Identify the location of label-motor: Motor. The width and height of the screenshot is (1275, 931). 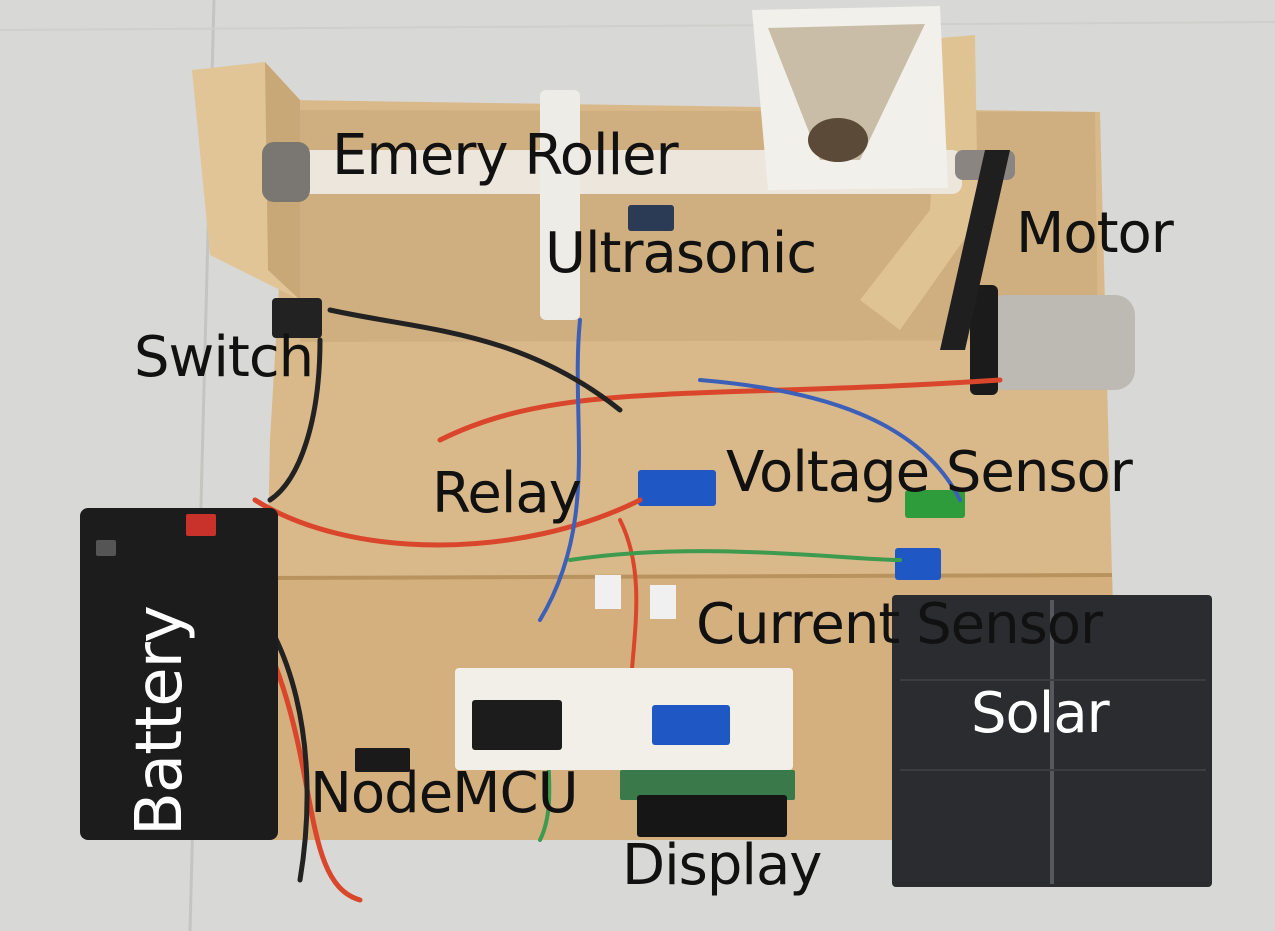
(1095, 233).